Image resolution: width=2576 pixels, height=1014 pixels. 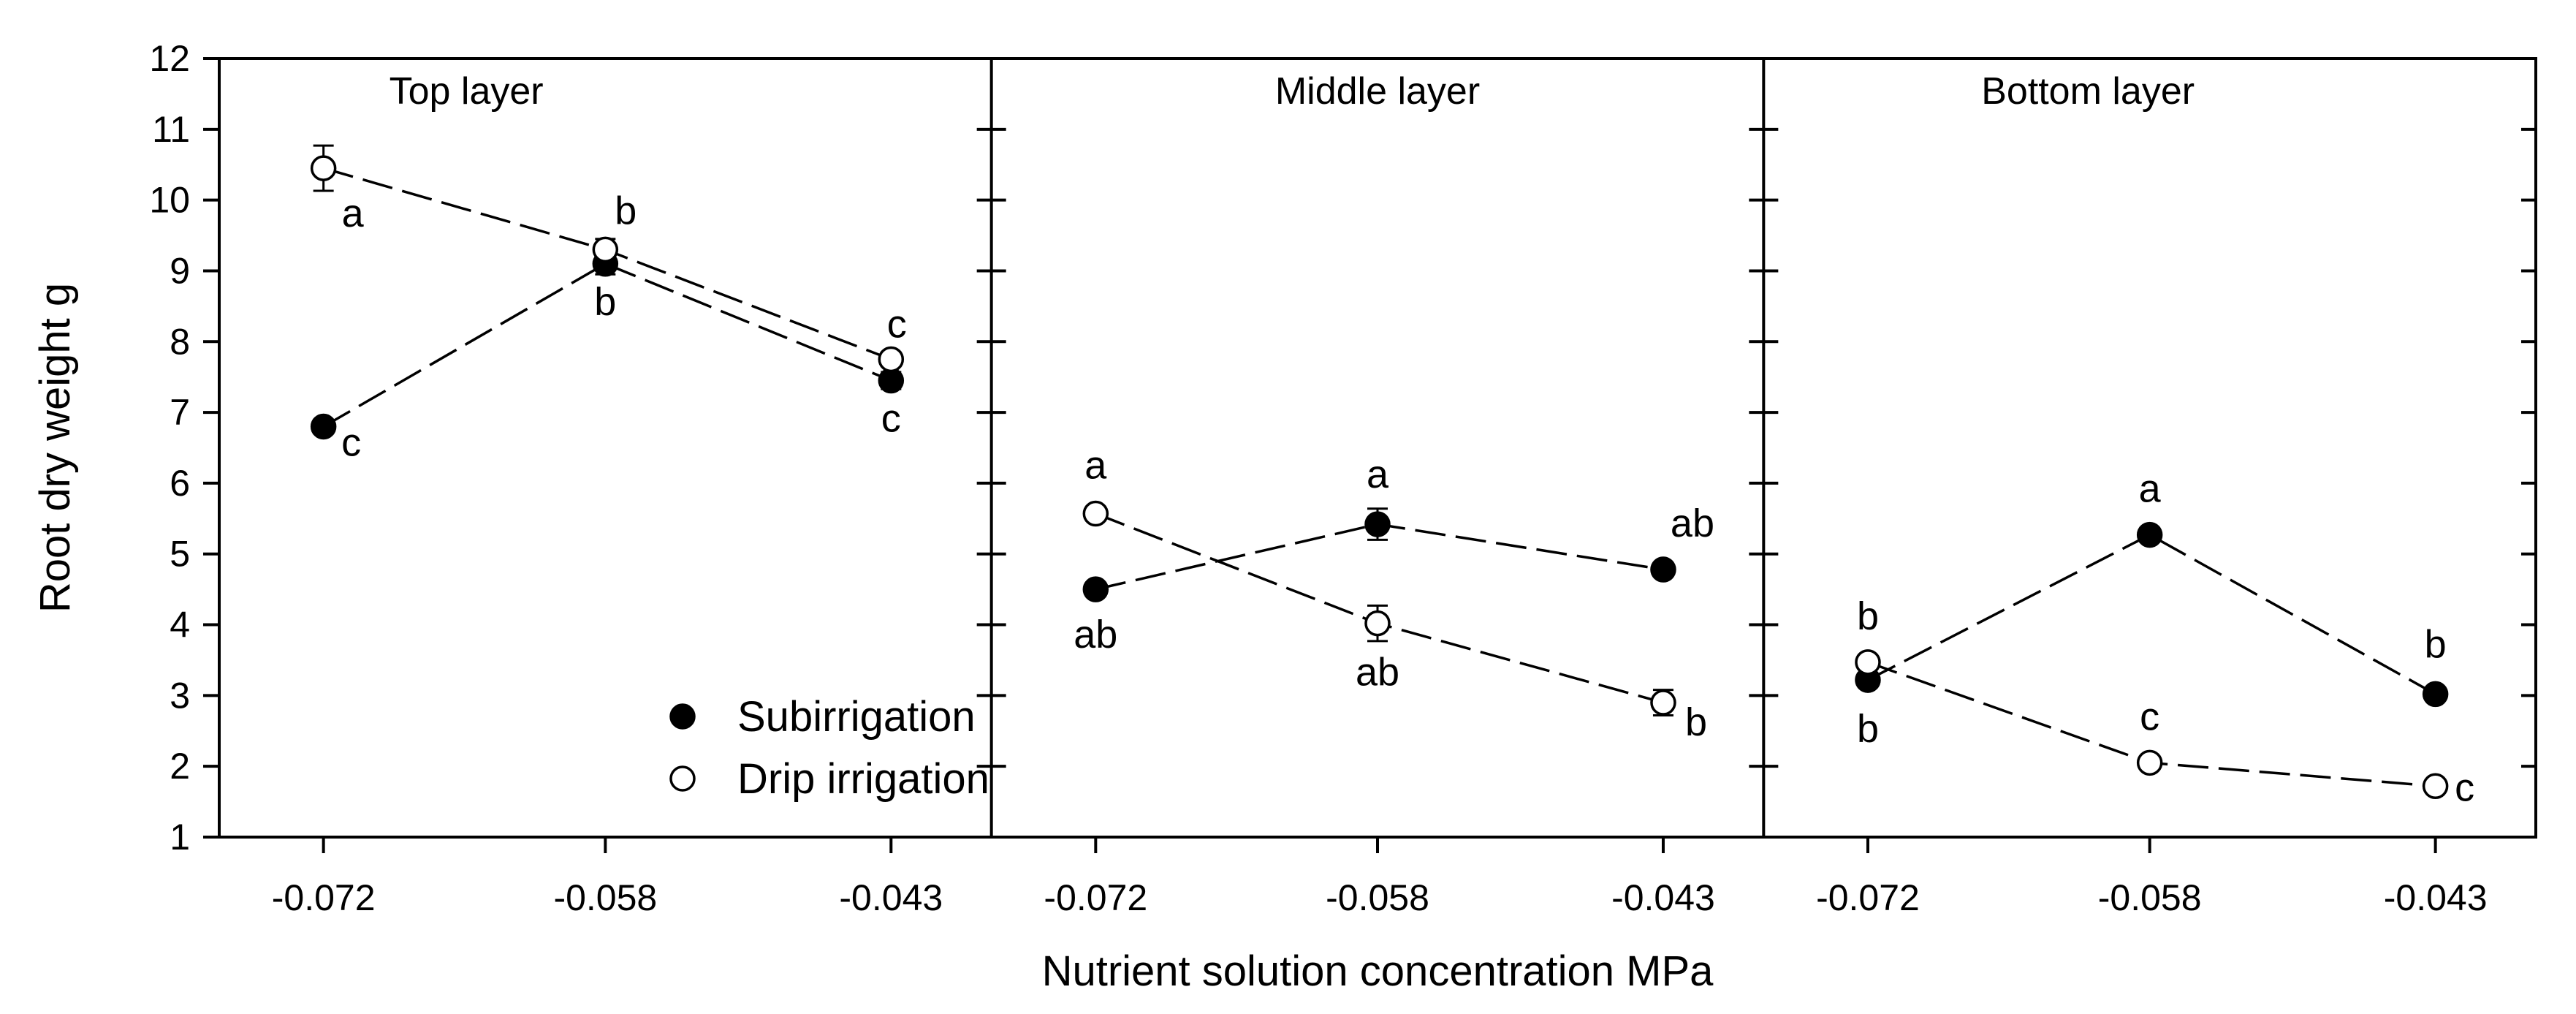 I want to click on y-tick-label: 4, so click(x=180, y=625).